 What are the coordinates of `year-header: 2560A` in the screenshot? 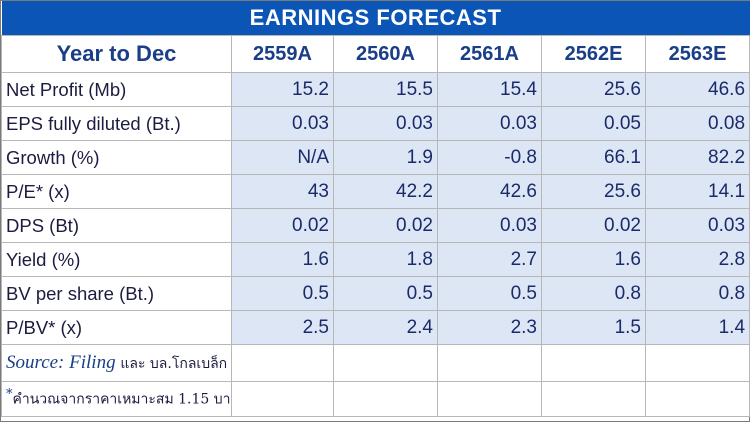 It's located at (385, 54).